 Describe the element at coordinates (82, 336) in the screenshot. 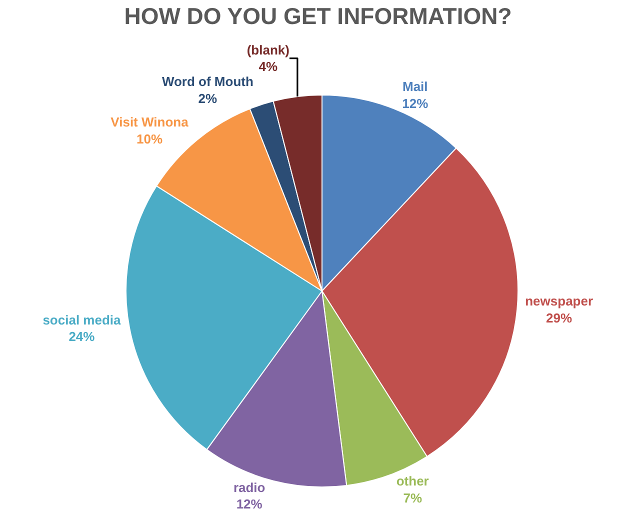

I see `data-label: 24%` at that location.